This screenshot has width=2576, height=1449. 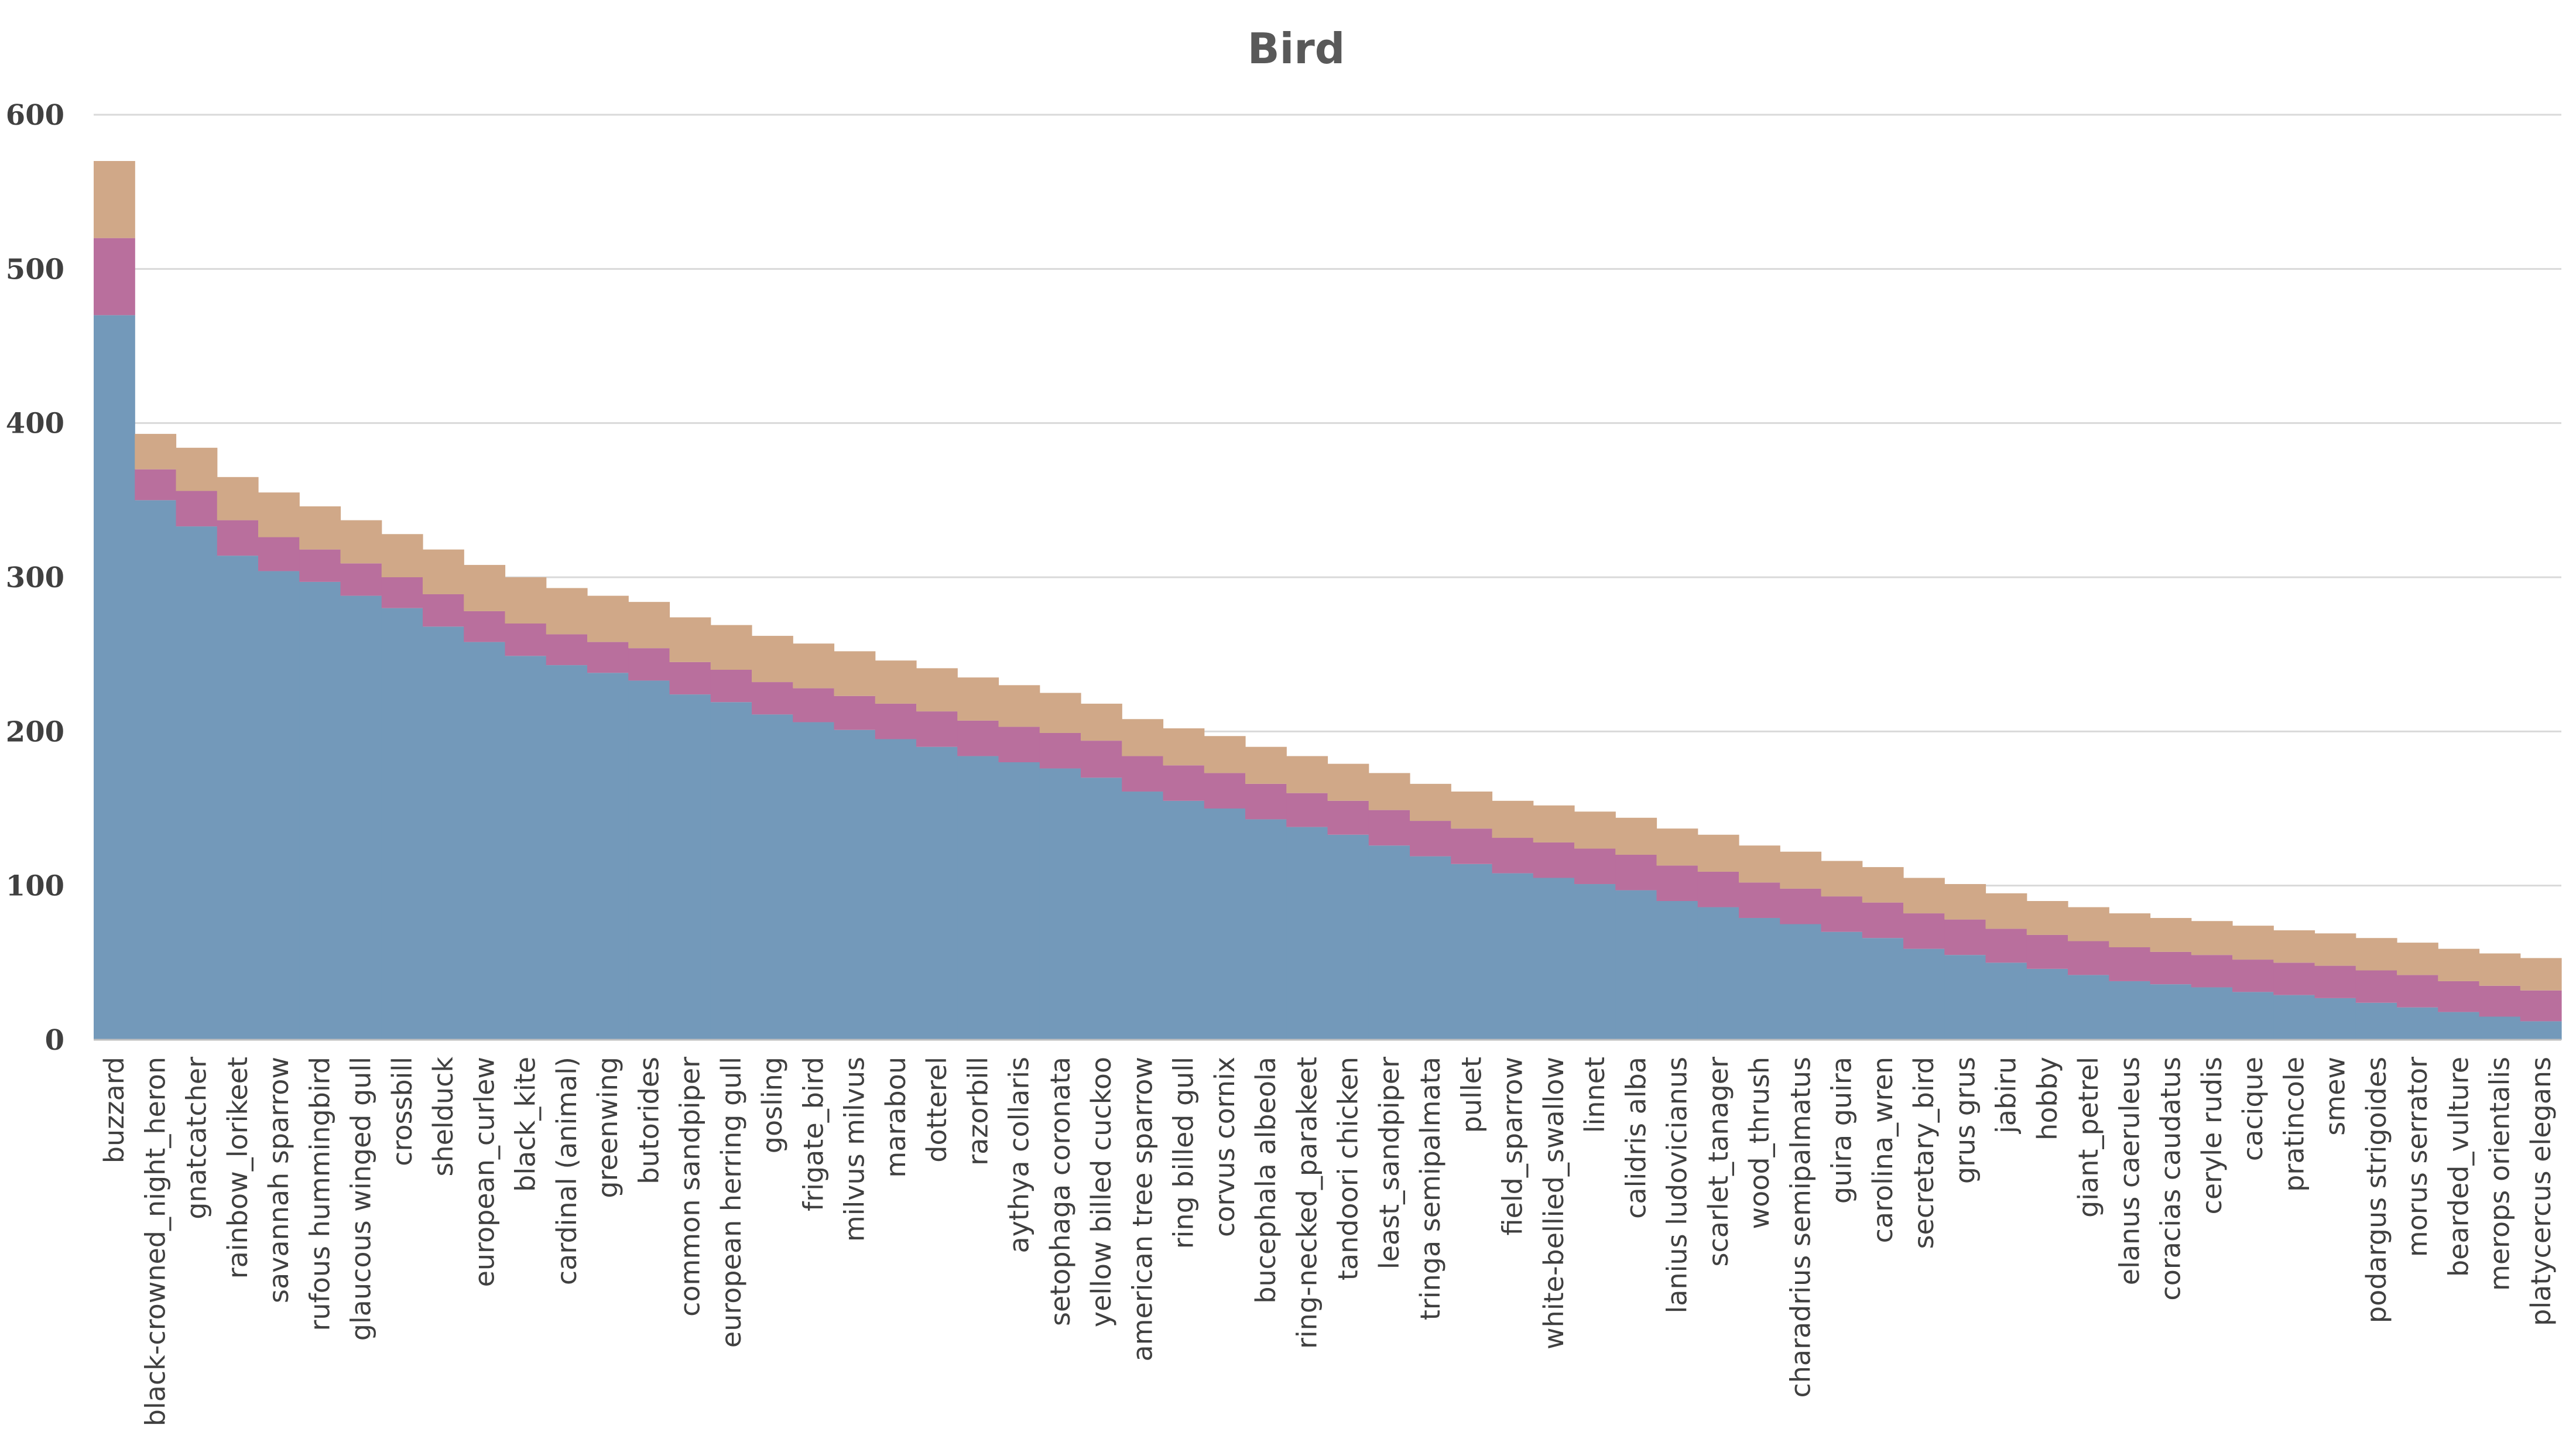 What do you see at coordinates (648, 1120) in the screenshot?
I see `x-tick-label: butorides` at bounding box center [648, 1120].